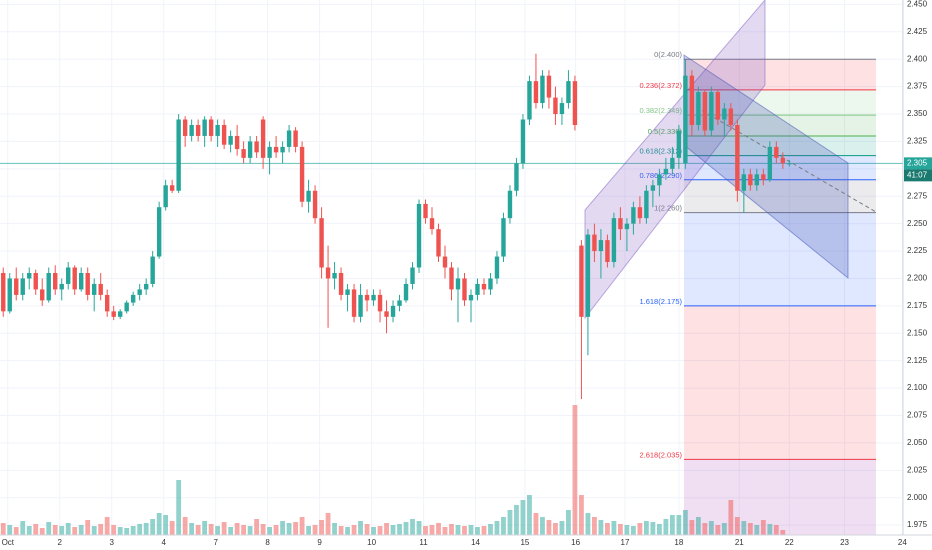 This screenshot has width=932, height=550. Describe the element at coordinates (625, 542) in the screenshot. I see `x-tick-label: 17` at that location.